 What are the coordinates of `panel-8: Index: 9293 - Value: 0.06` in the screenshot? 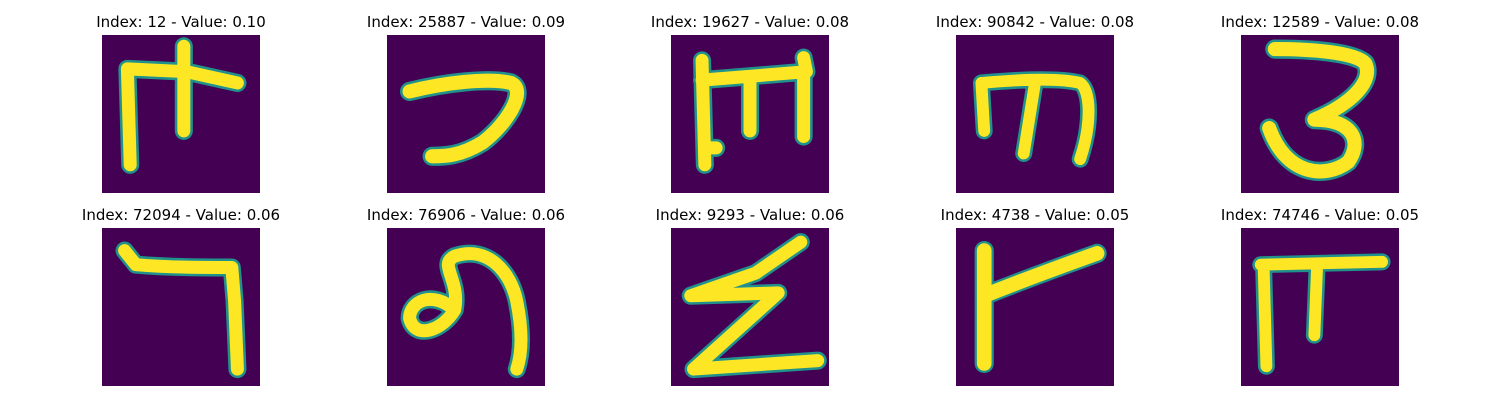 It's located at (750, 296).